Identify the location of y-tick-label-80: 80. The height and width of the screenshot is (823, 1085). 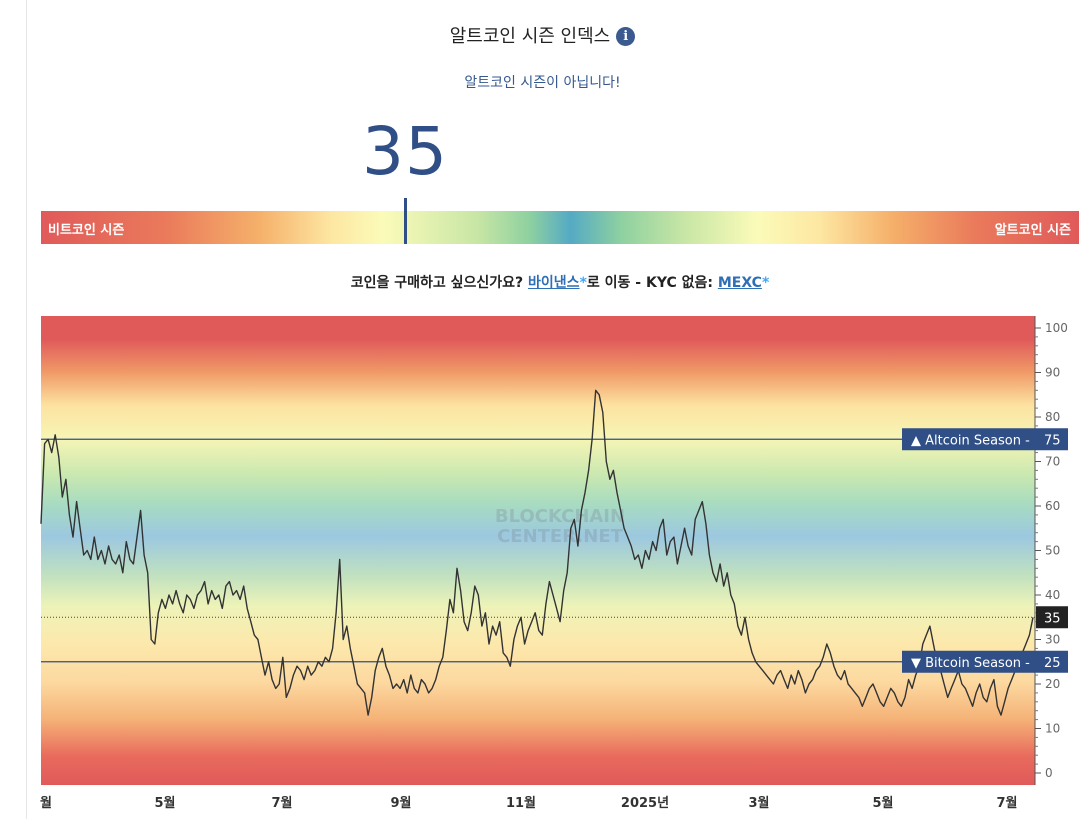
(1052, 417).